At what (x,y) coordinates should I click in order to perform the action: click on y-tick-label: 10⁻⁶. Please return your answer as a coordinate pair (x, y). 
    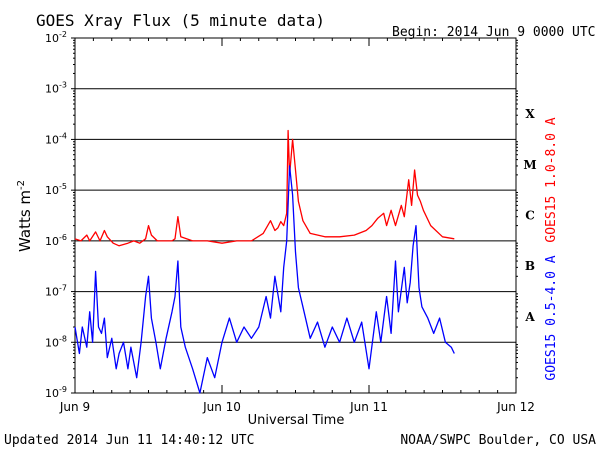
    Looking at the image, I should click on (56, 240).